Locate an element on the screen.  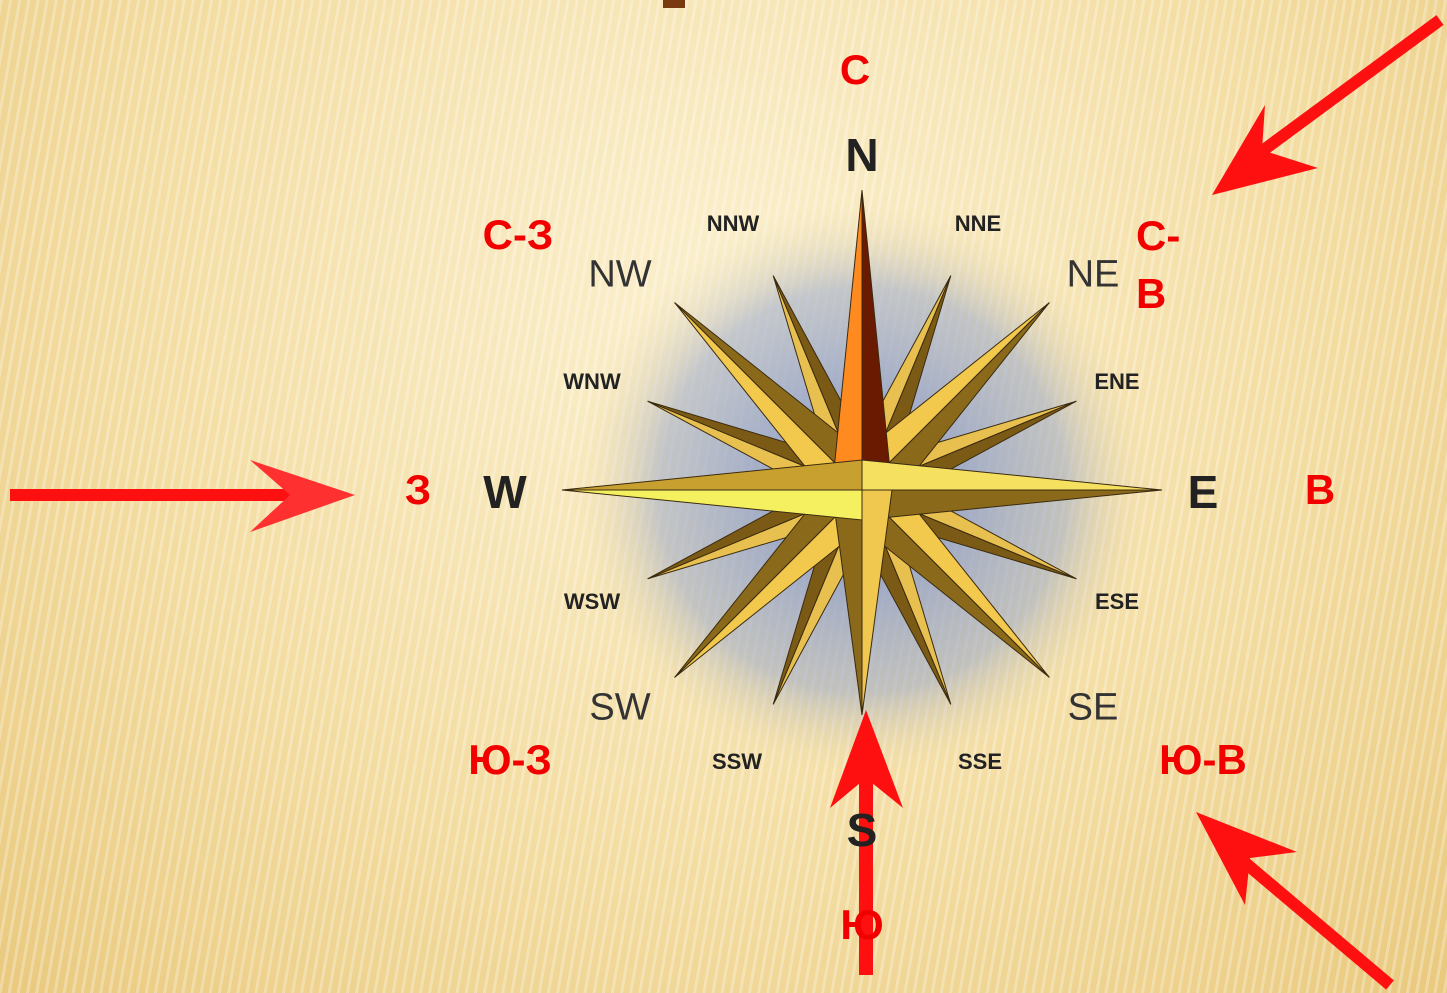
ru-label: З is located at coordinates (418, 489).